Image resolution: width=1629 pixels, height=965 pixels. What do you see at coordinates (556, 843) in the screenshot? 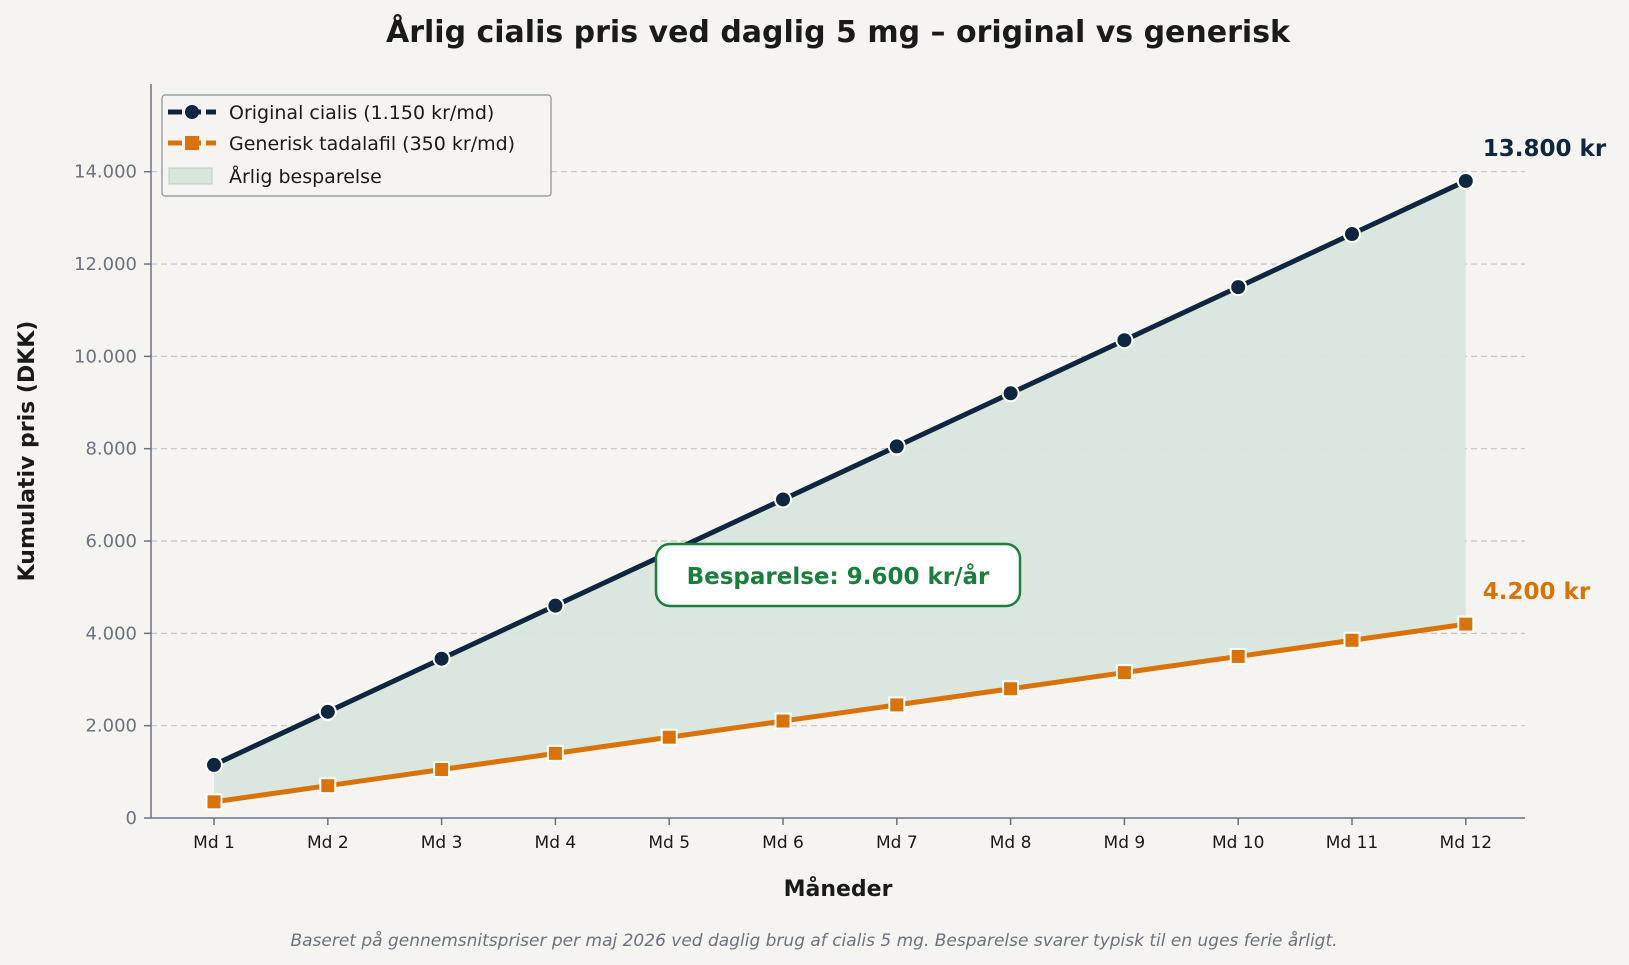
I see `x-tick-label: Md 4` at bounding box center [556, 843].